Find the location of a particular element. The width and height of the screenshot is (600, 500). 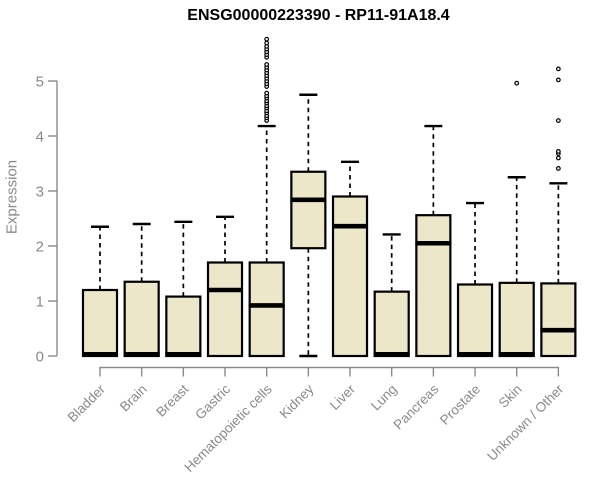

category-label: Brain is located at coordinates (133, 398).